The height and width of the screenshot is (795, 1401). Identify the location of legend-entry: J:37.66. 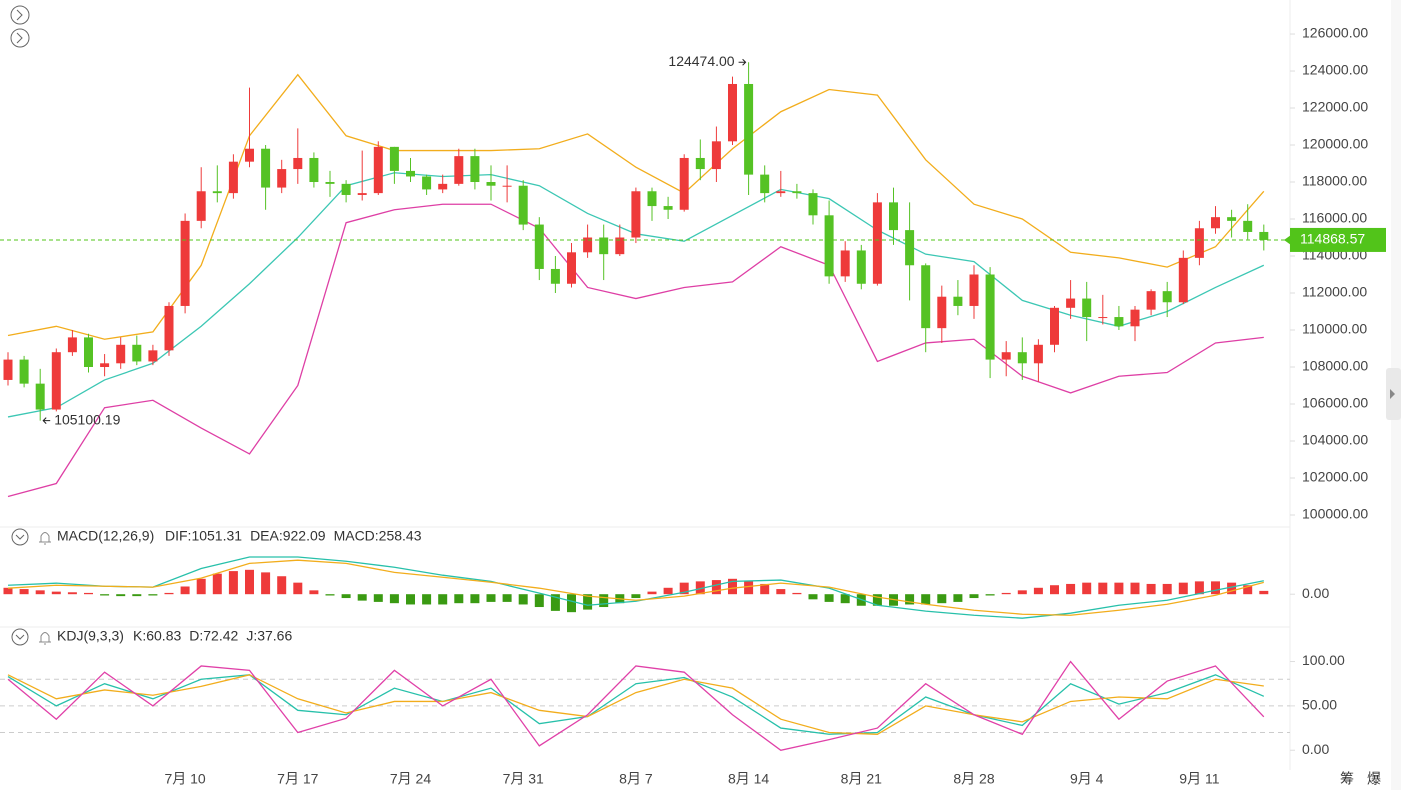
(269, 636).